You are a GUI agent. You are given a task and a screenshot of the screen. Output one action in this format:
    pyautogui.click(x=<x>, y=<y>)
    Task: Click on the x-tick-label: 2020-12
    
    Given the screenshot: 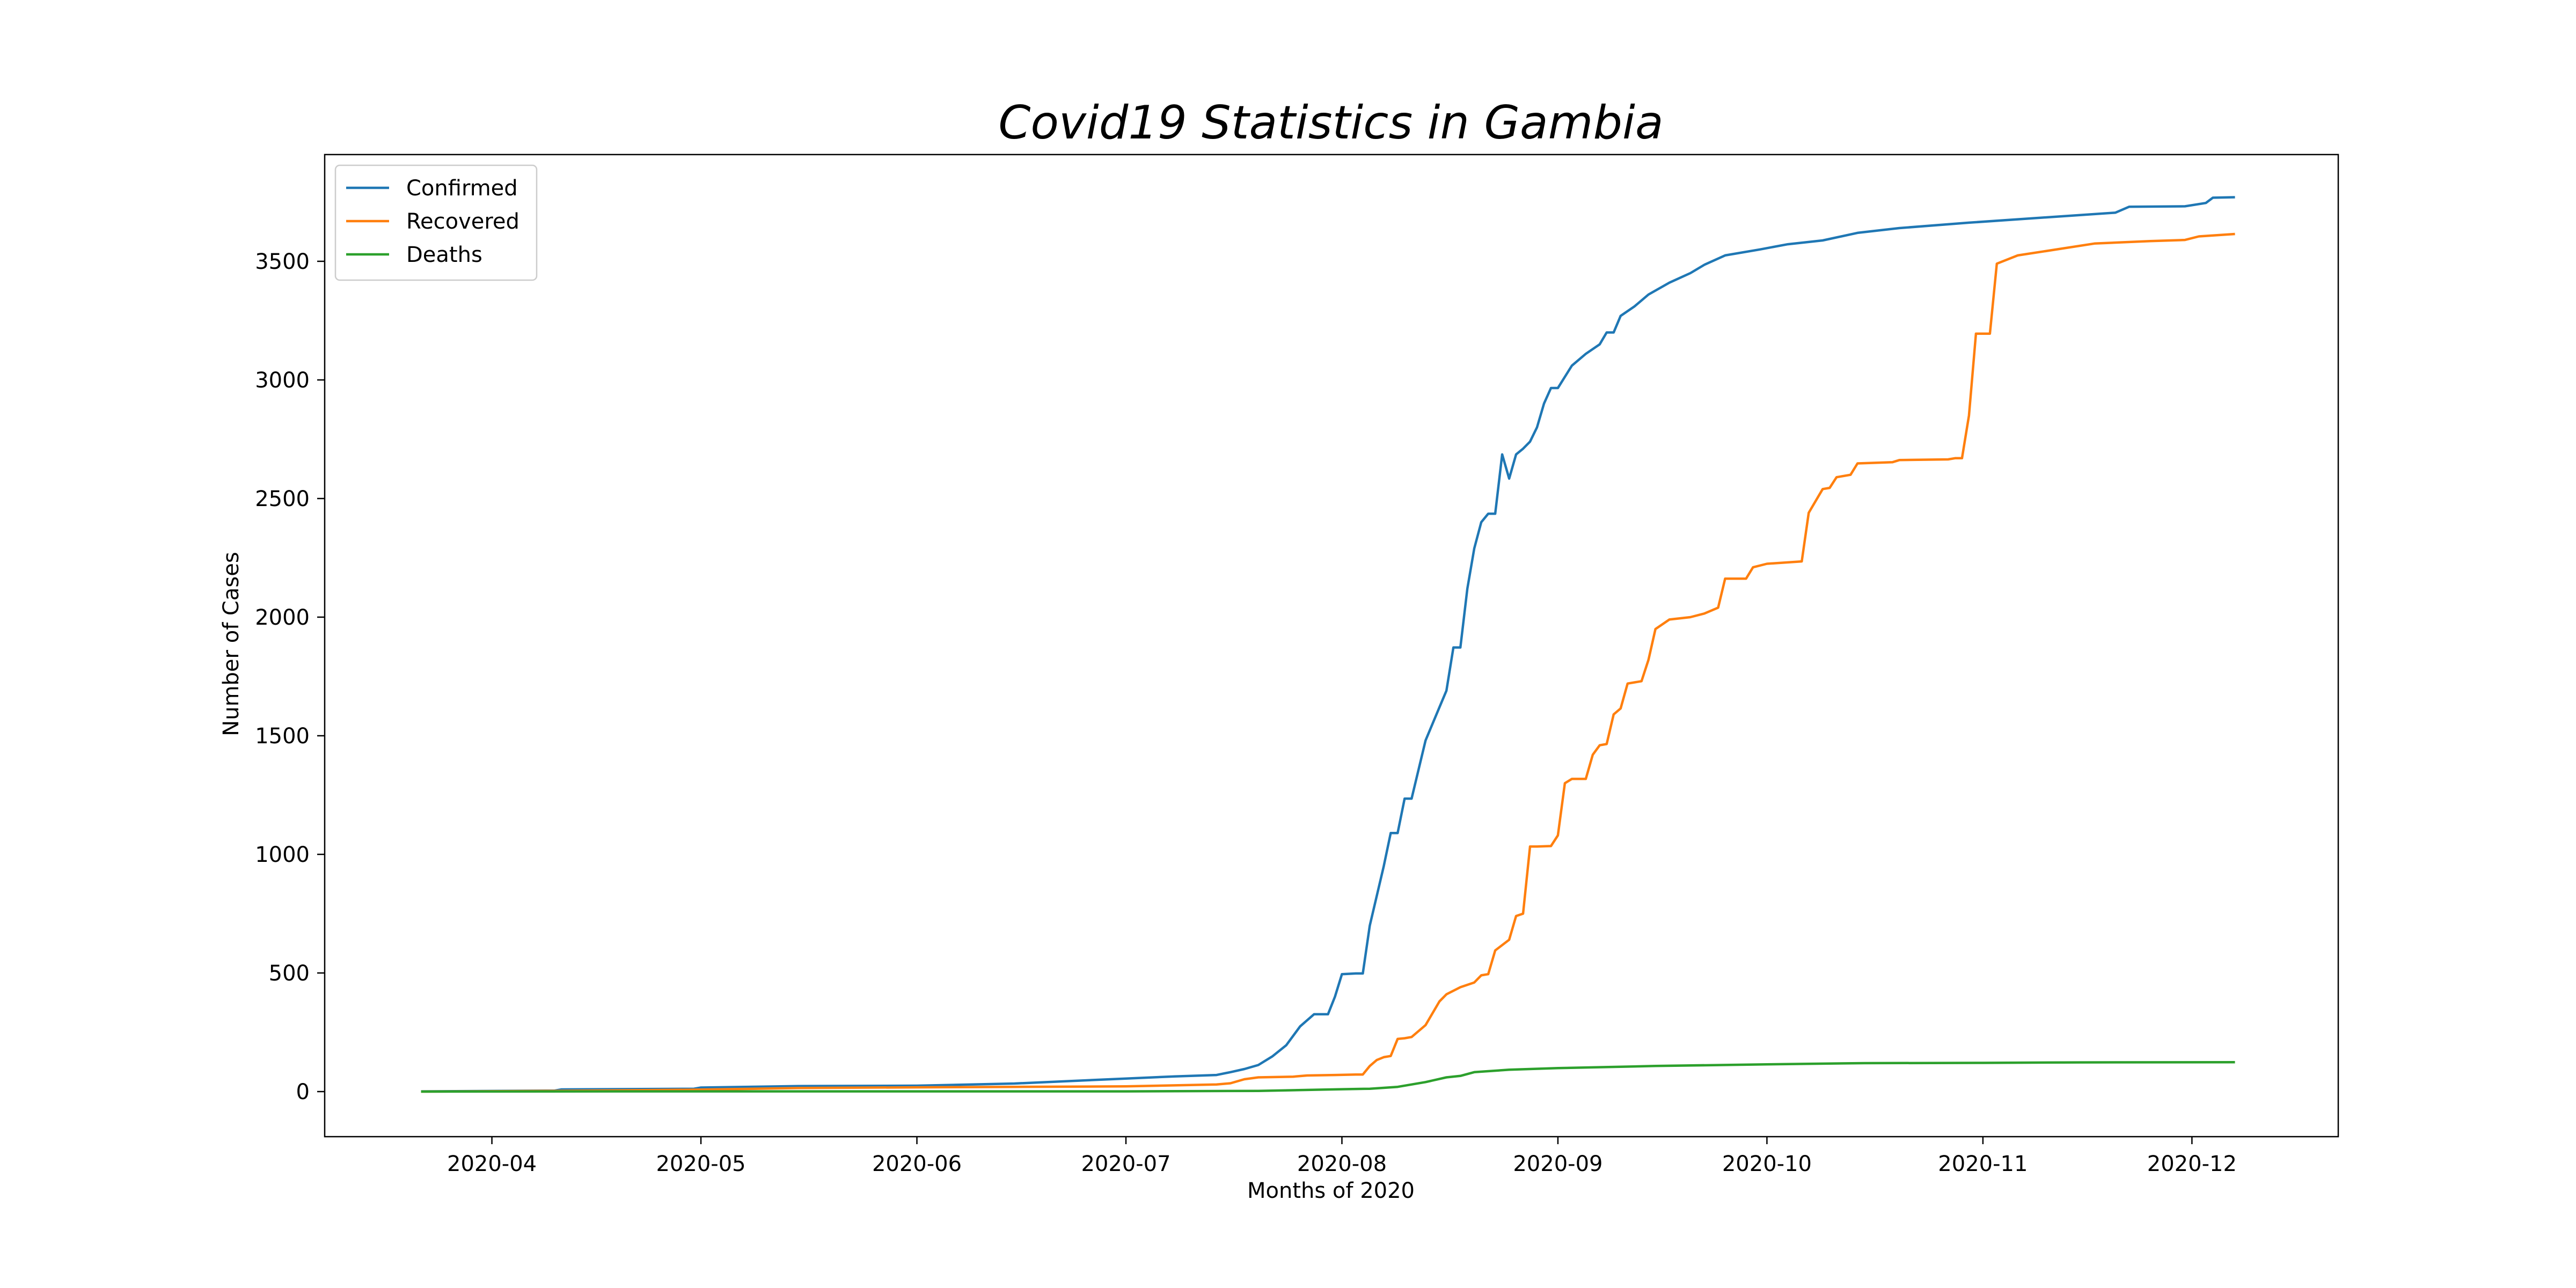 What is the action you would take?
    pyautogui.click(x=2192, y=1164)
    